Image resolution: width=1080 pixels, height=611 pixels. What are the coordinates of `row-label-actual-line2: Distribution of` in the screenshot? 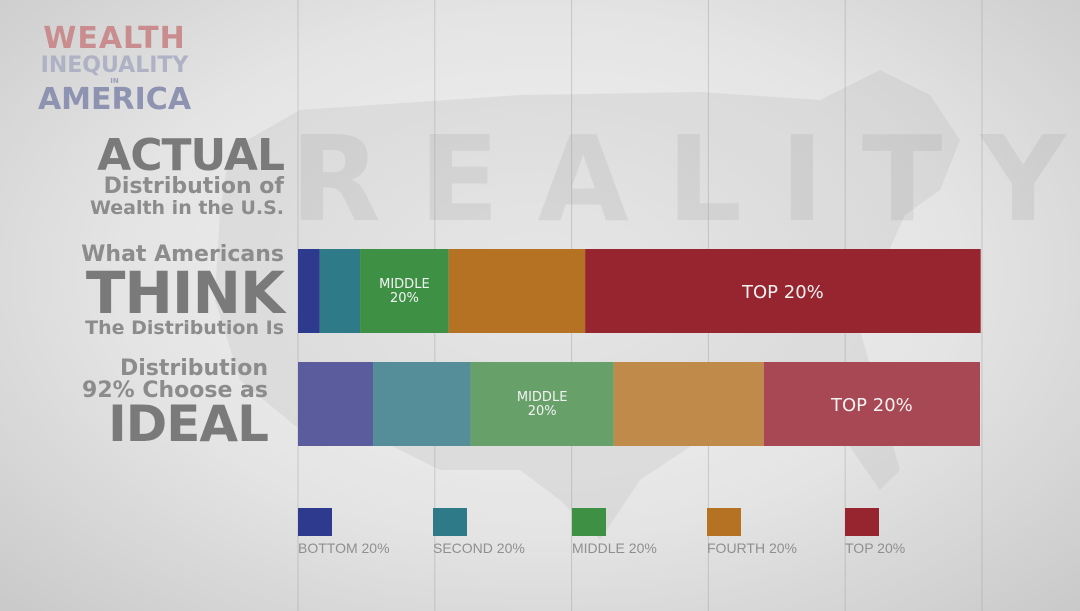 It's located at (193, 186).